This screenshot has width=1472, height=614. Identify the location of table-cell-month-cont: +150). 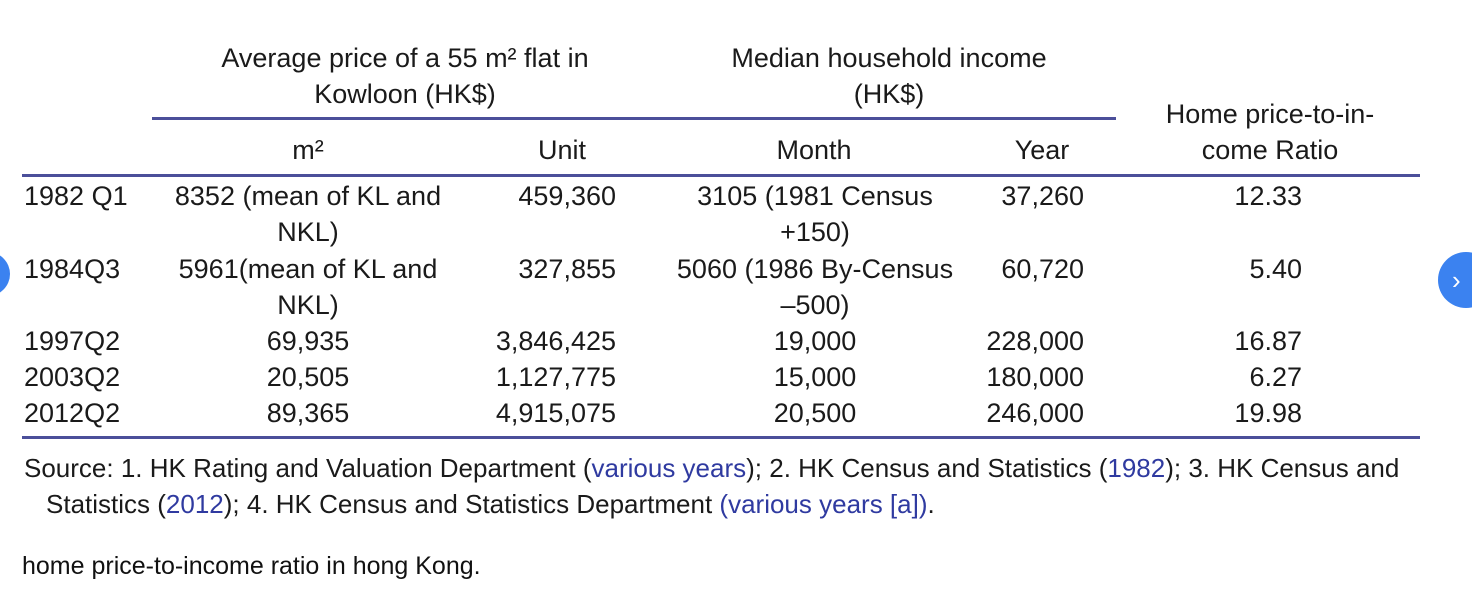
(815, 232).